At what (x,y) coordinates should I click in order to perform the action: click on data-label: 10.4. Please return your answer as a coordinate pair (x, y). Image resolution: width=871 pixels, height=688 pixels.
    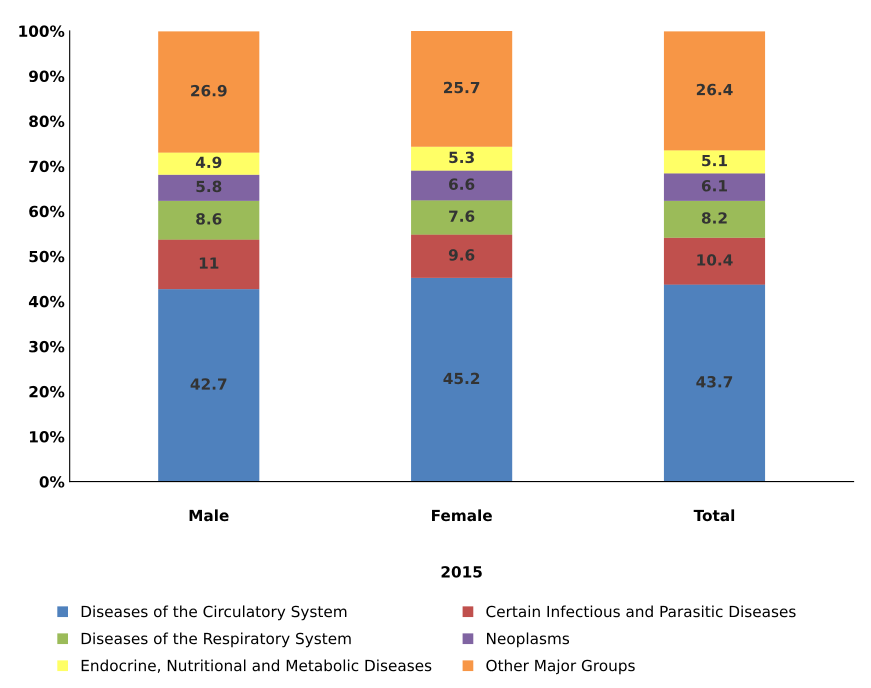
    Looking at the image, I should click on (715, 260).